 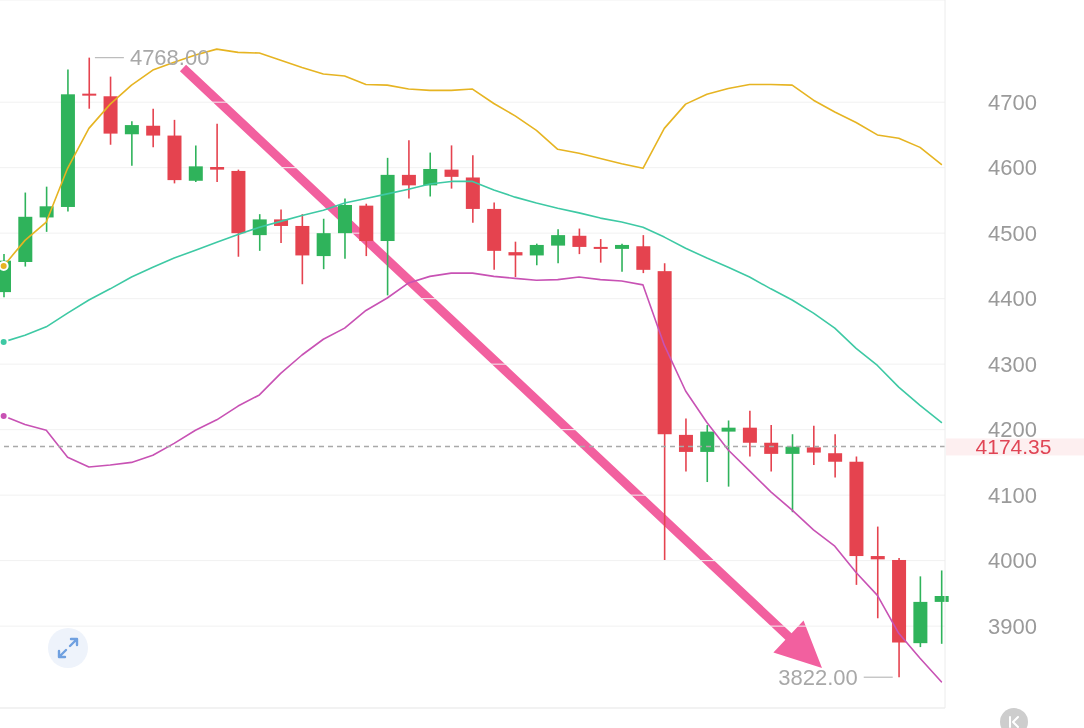 What do you see at coordinates (1012, 495) in the screenshot?
I see `y-tick-label: 4100` at bounding box center [1012, 495].